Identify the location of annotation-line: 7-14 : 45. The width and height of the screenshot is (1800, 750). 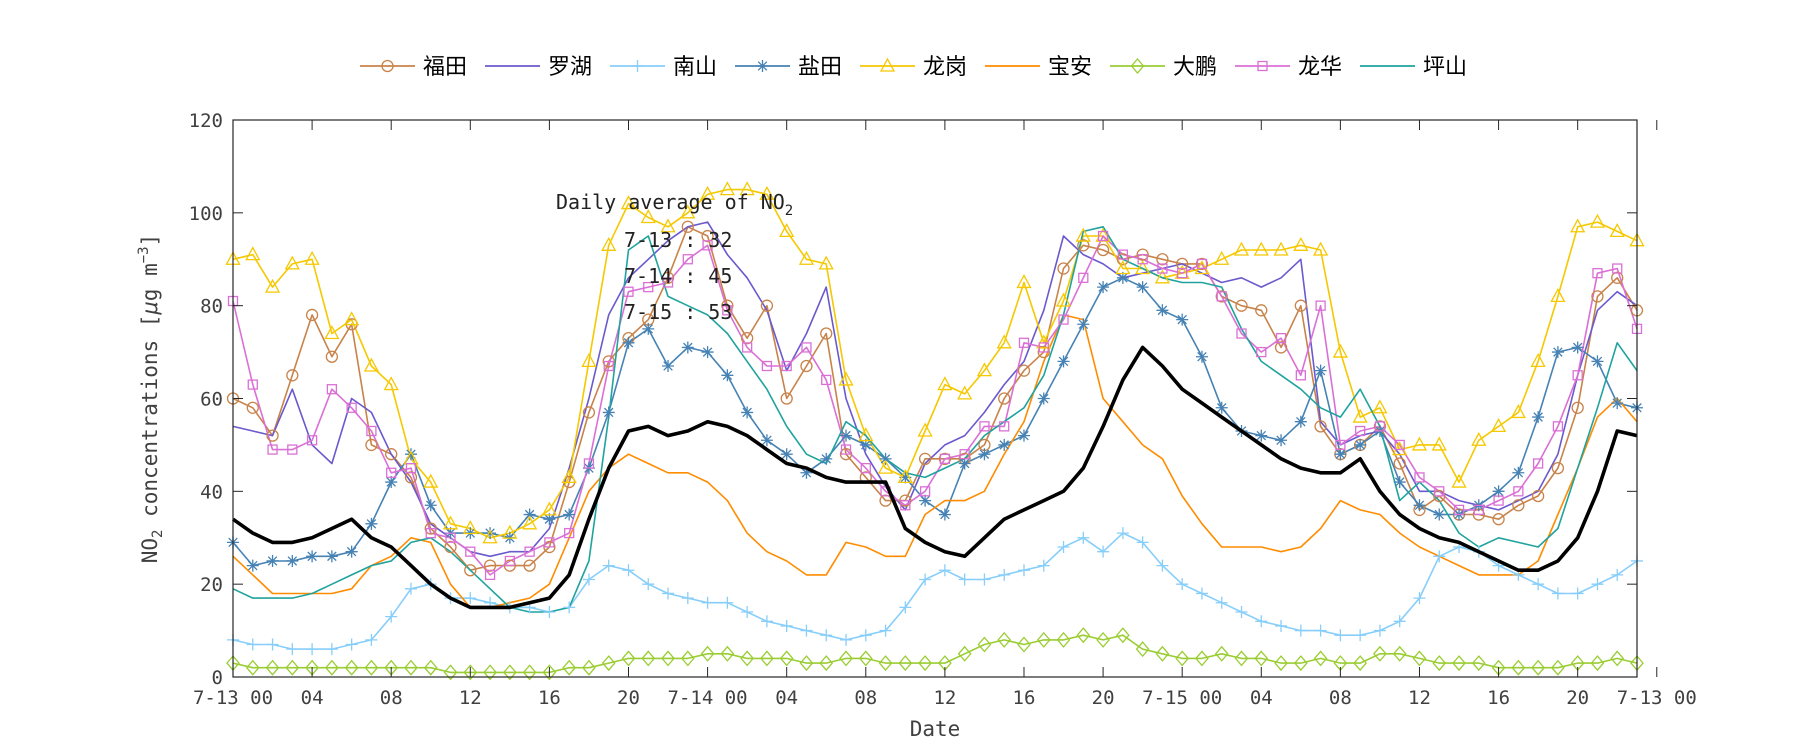
(678, 276).